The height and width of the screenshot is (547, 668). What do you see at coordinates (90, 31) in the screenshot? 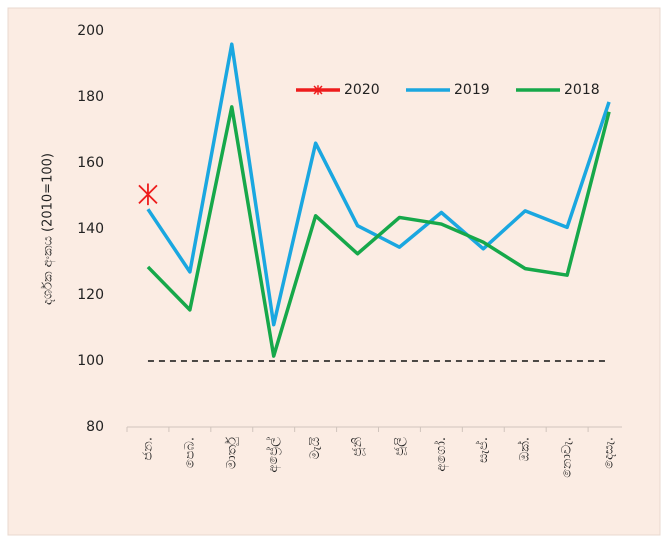
I see `y-tick-label: 200` at bounding box center [90, 31].